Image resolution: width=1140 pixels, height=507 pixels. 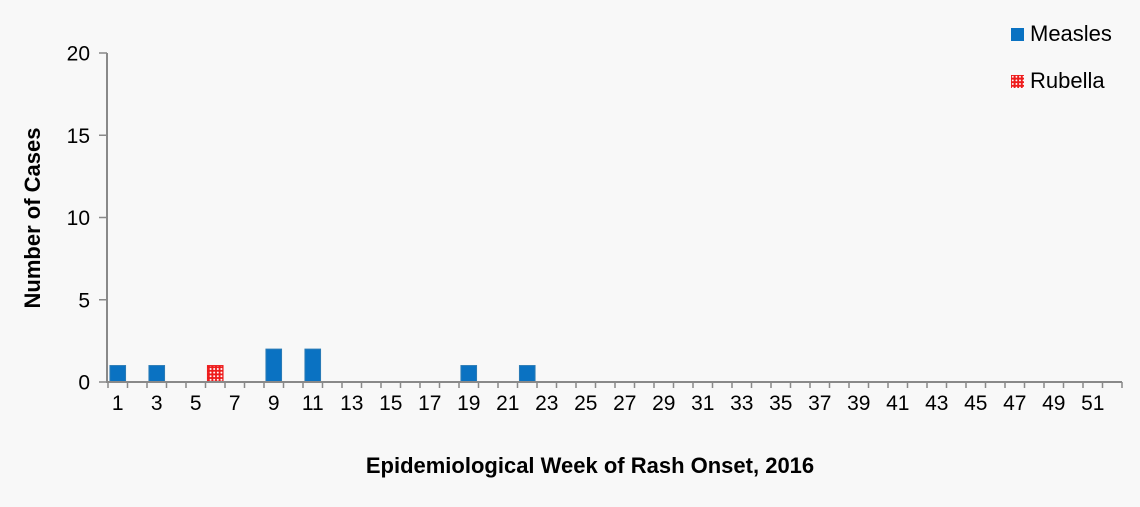 I want to click on y-tick-label-10: 10, so click(x=78, y=218).